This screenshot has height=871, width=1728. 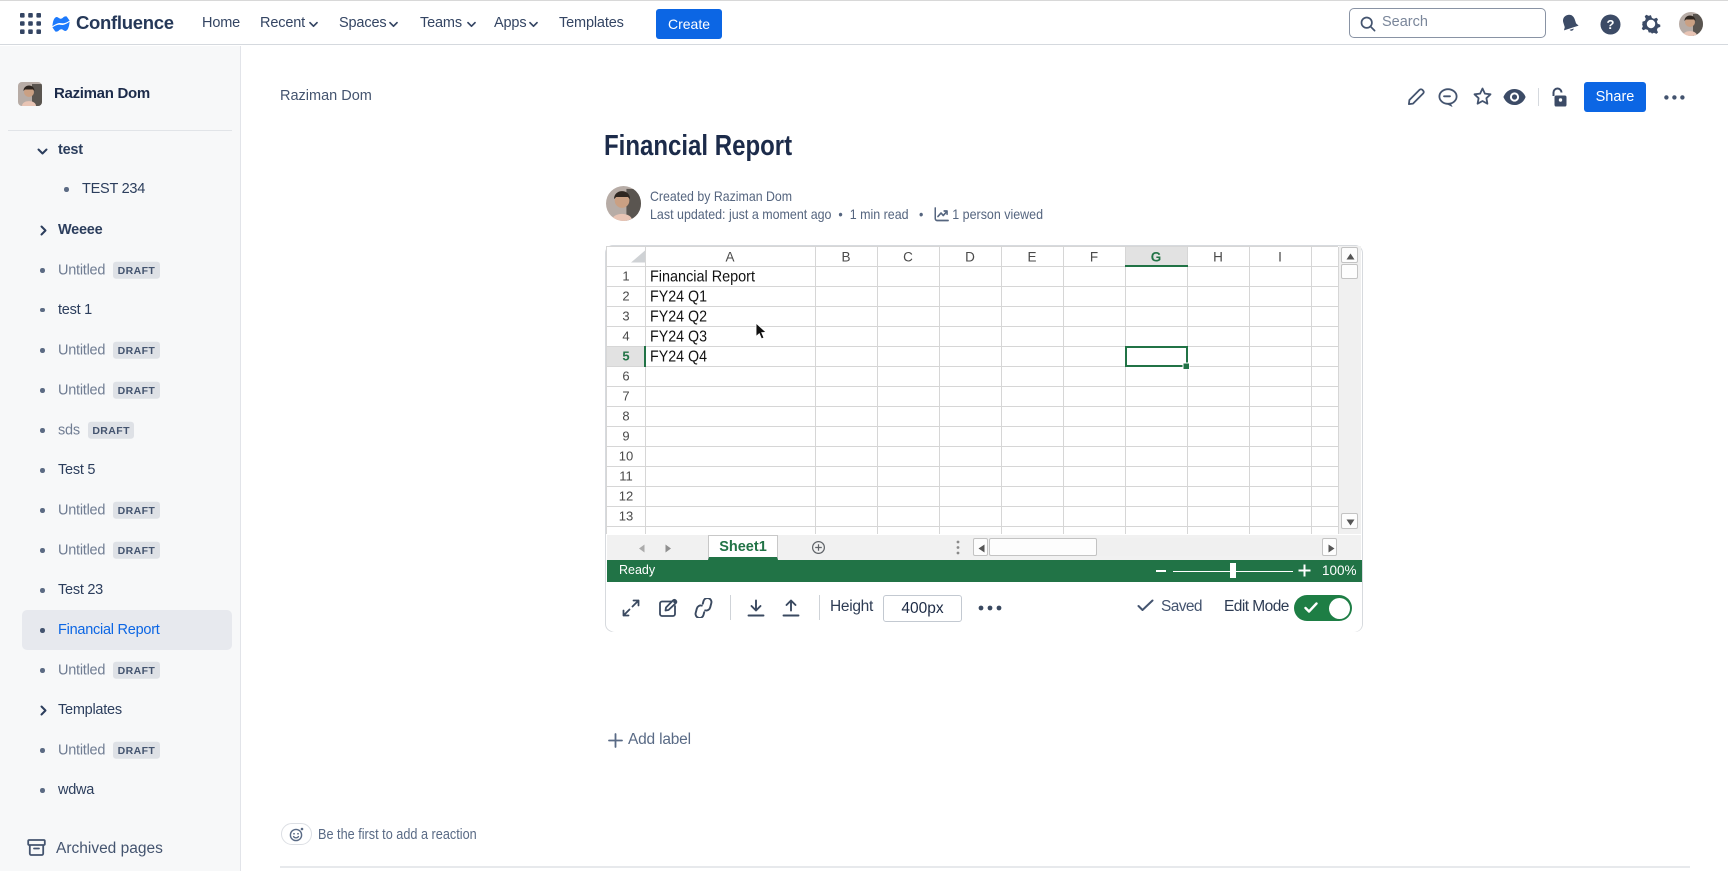 What do you see at coordinates (678, 297) in the screenshot?
I see `svg-text: FY24 Q1` at bounding box center [678, 297].